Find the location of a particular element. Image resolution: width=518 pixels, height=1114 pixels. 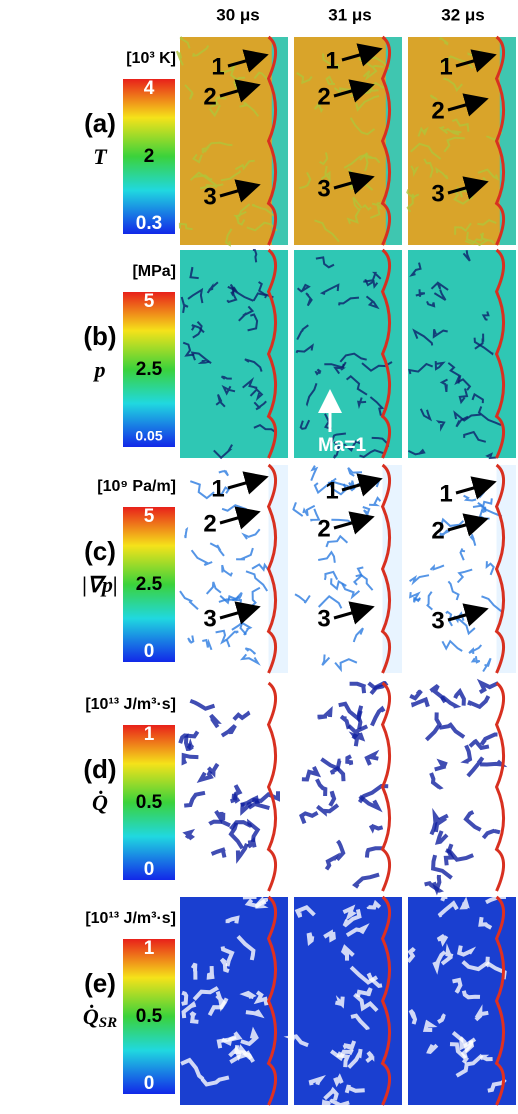

panel-label: (a) is located at coordinates (100, 123).